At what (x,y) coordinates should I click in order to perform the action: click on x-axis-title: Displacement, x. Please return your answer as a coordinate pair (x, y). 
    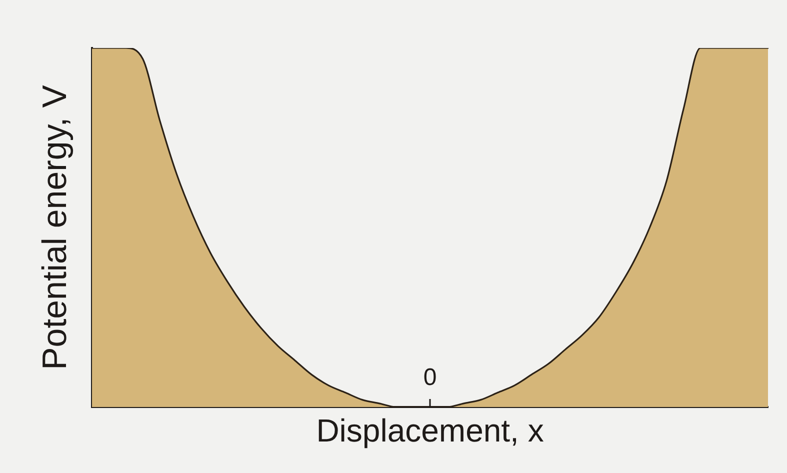
    Looking at the image, I should click on (430, 430).